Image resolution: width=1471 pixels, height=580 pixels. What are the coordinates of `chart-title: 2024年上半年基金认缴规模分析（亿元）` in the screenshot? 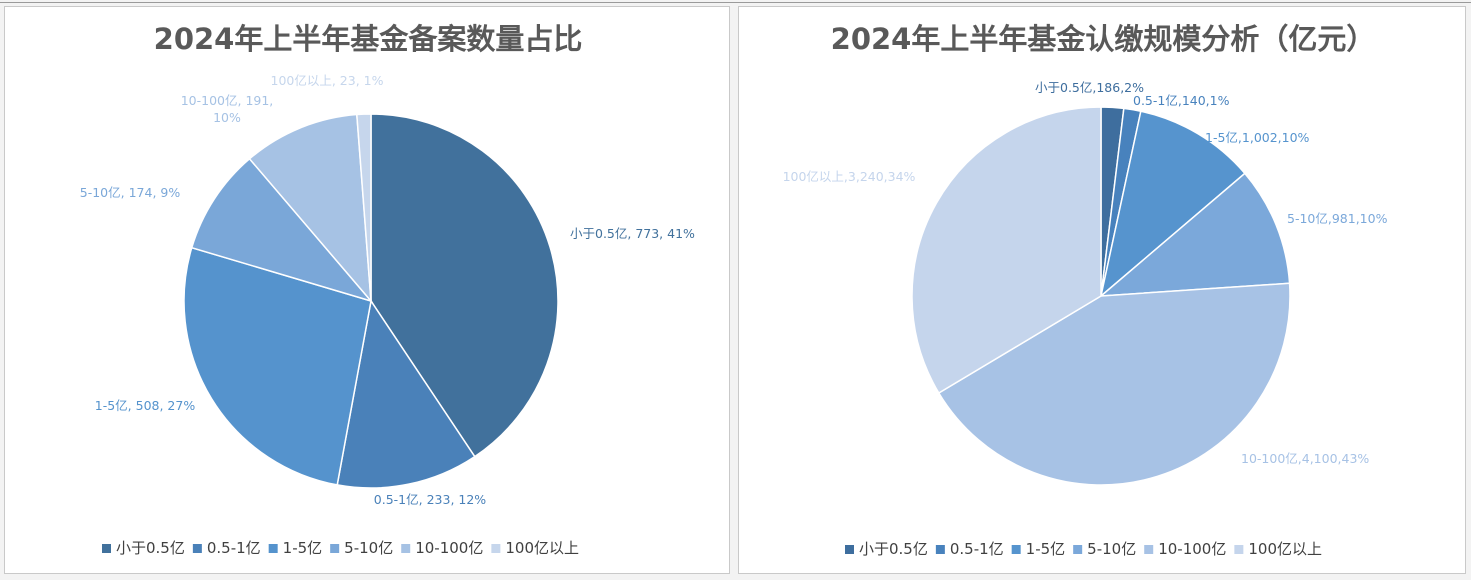 It's located at (1103, 39).